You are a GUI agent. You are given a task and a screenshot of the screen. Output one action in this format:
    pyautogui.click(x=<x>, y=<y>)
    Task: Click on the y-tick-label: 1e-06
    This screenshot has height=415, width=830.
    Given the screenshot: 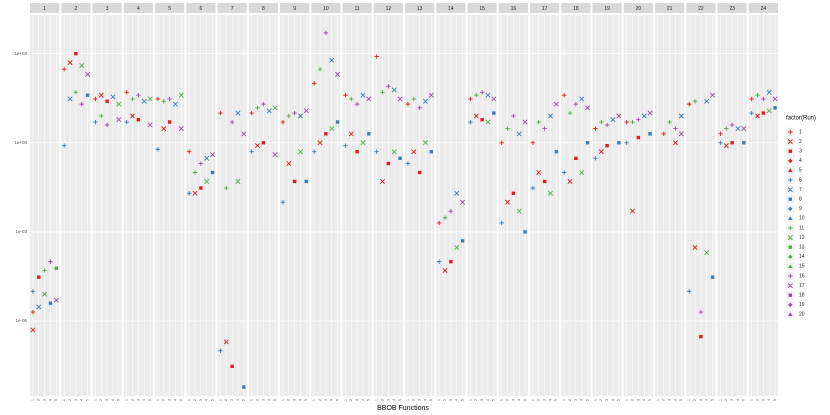 What is the action you would take?
    pyautogui.click(x=21, y=320)
    